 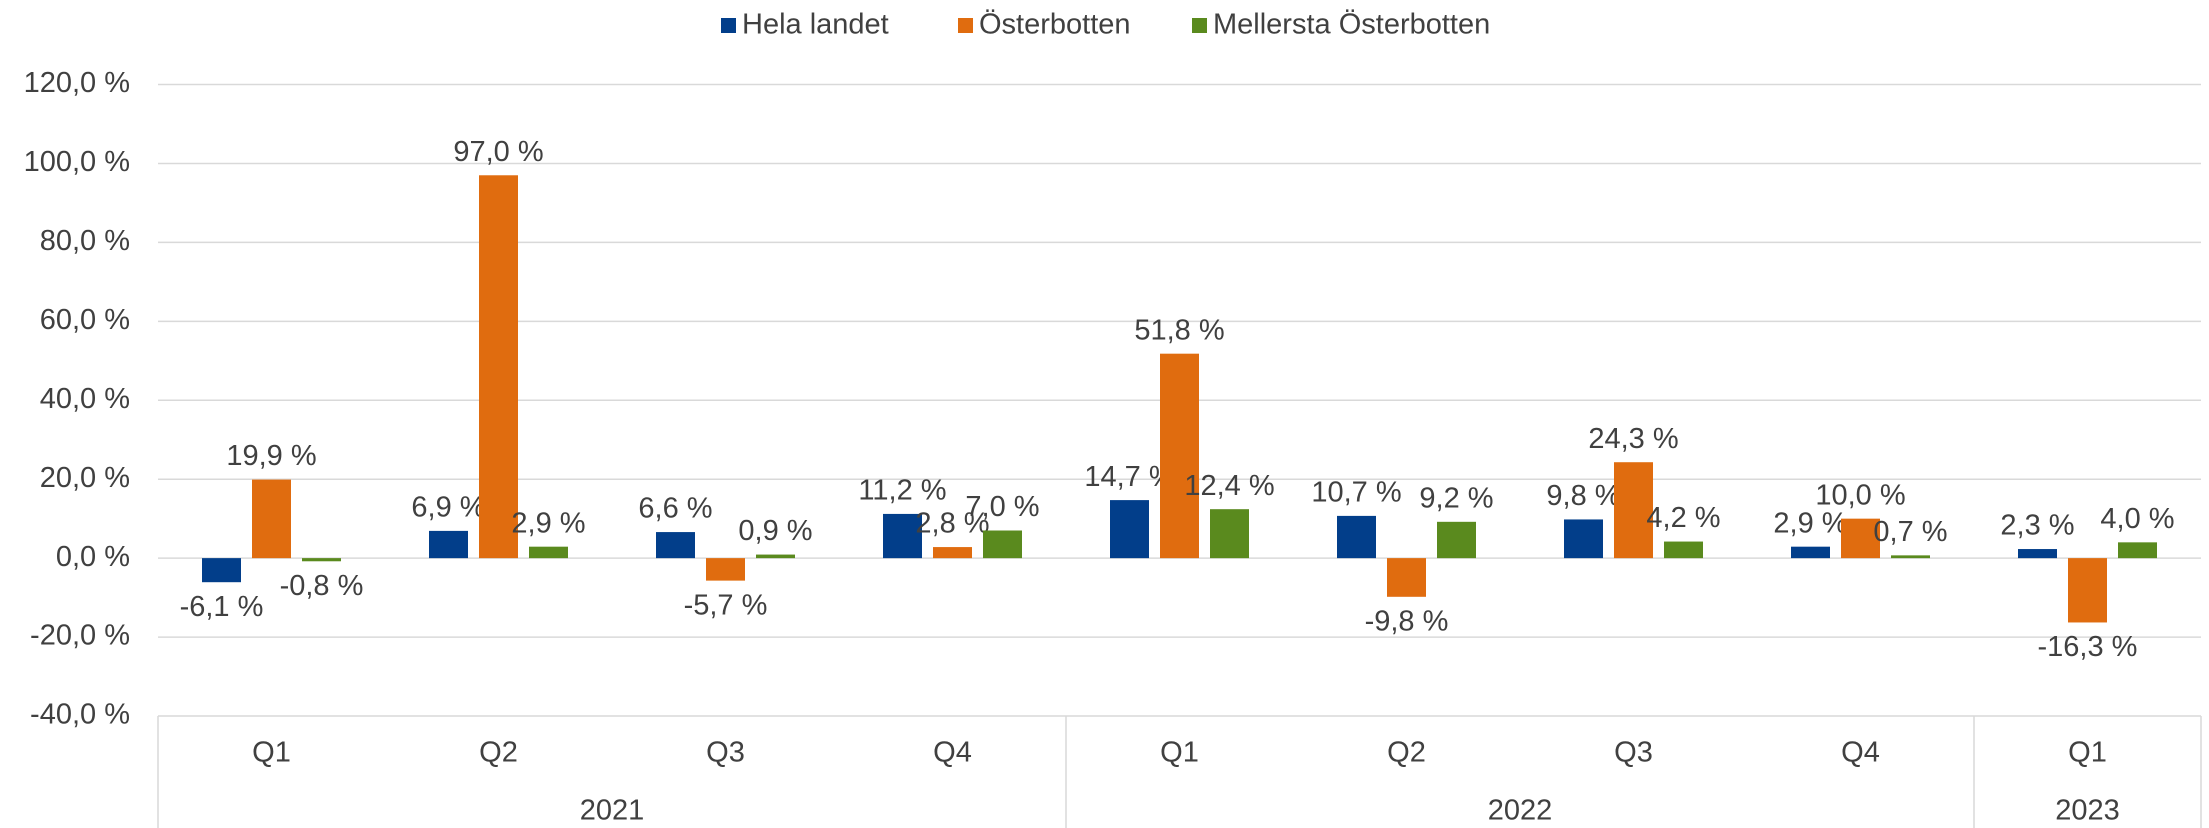 I want to click on data-label: -6,1 %, so click(x=222, y=607).